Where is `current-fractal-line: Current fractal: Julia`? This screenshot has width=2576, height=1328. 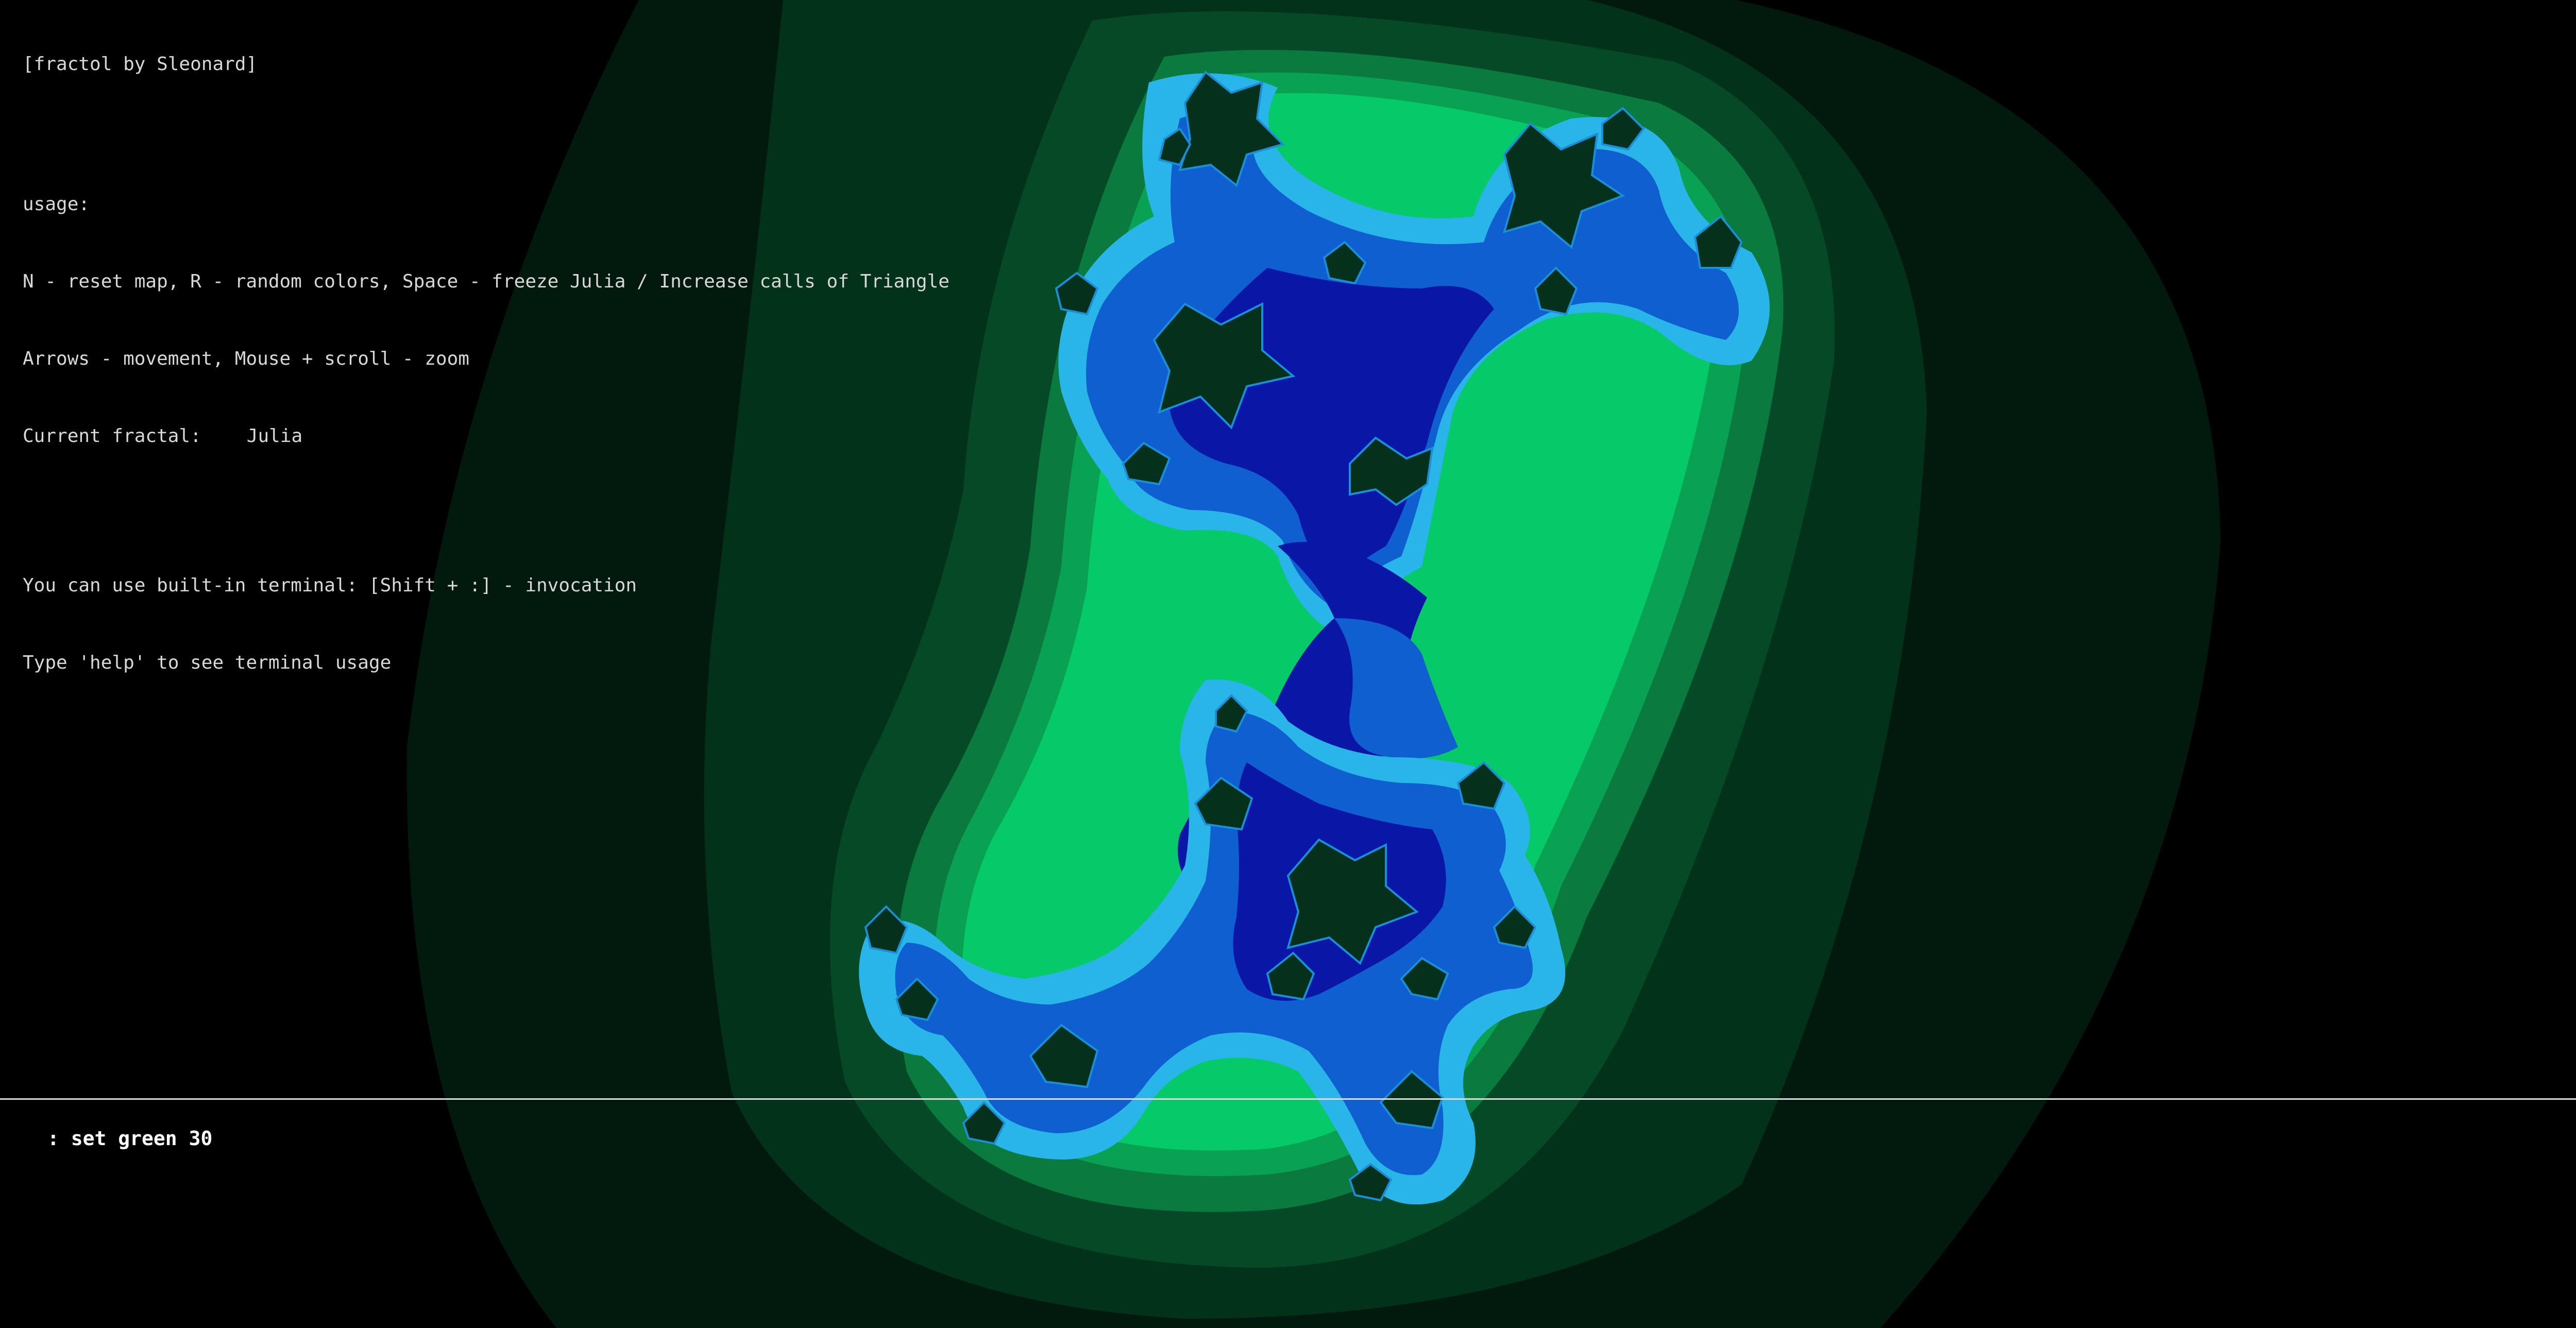
current-fractal-line: Current fractal: Julia is located at coordinates (486, 436).